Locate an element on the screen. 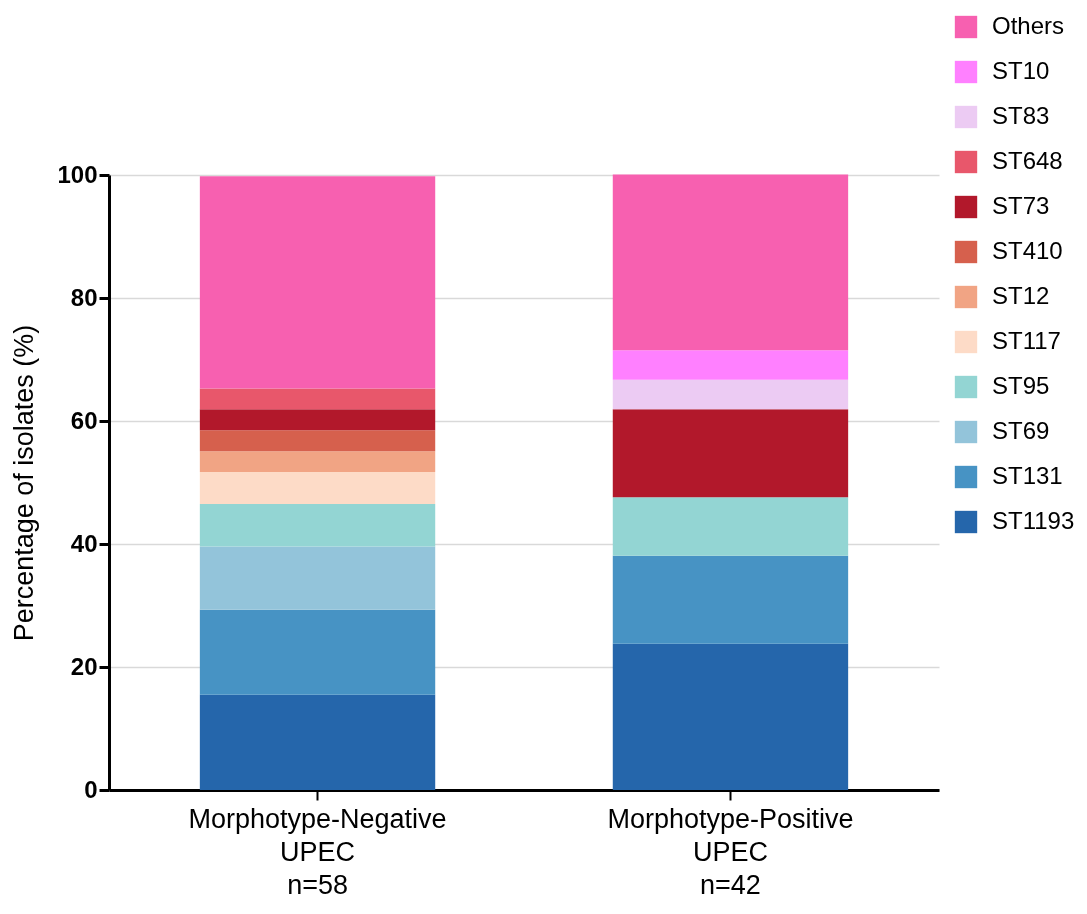 The height and width of the screenshot is (914, 1087). y-tick-label: 60 is located at coordinates (84, 420).